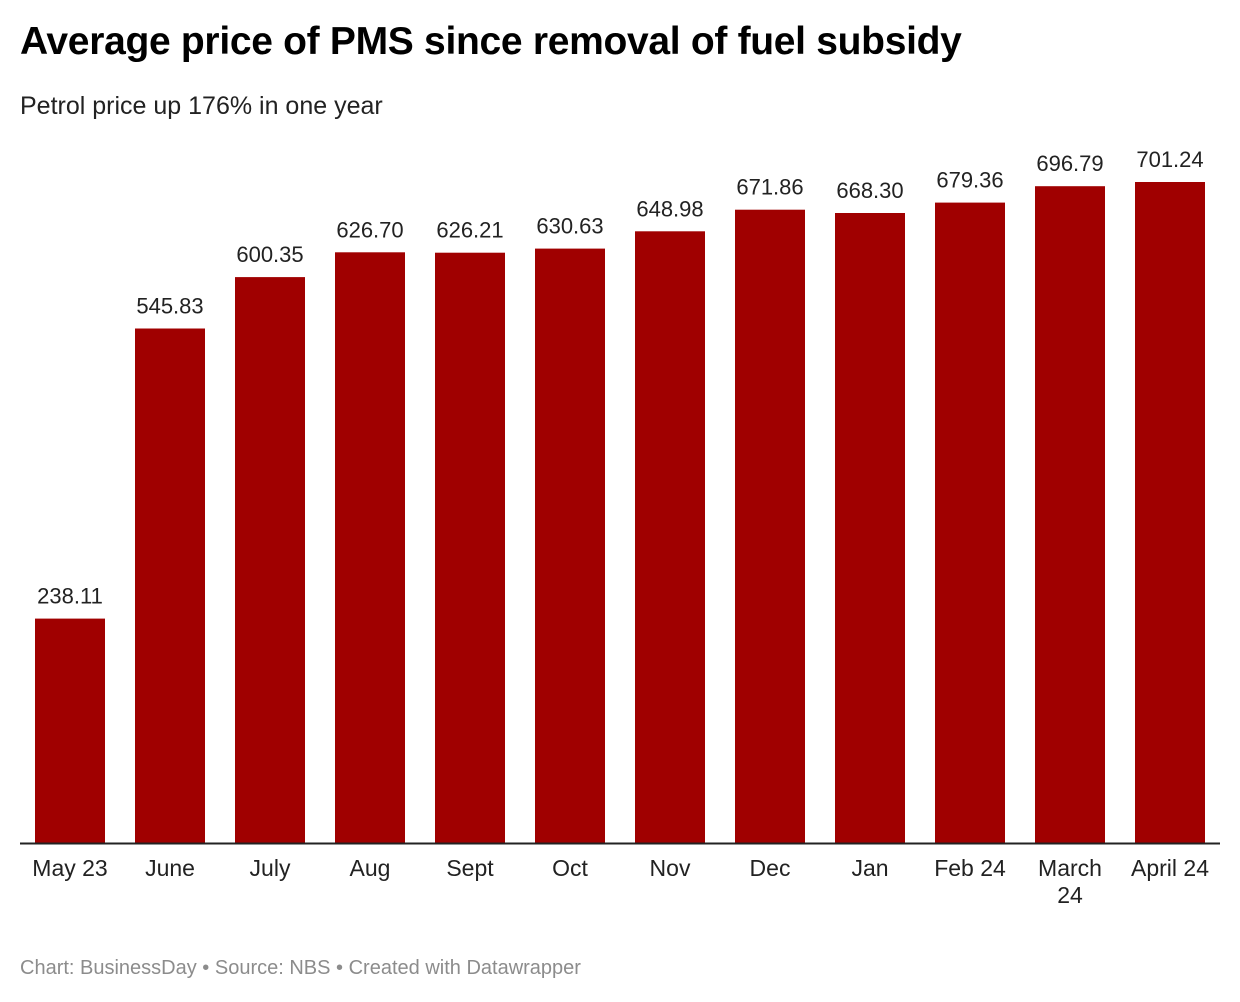  Describe the element at coordinates (1069, 163) in the screenshot. I see `bar-value-label: 696.79` at that location.